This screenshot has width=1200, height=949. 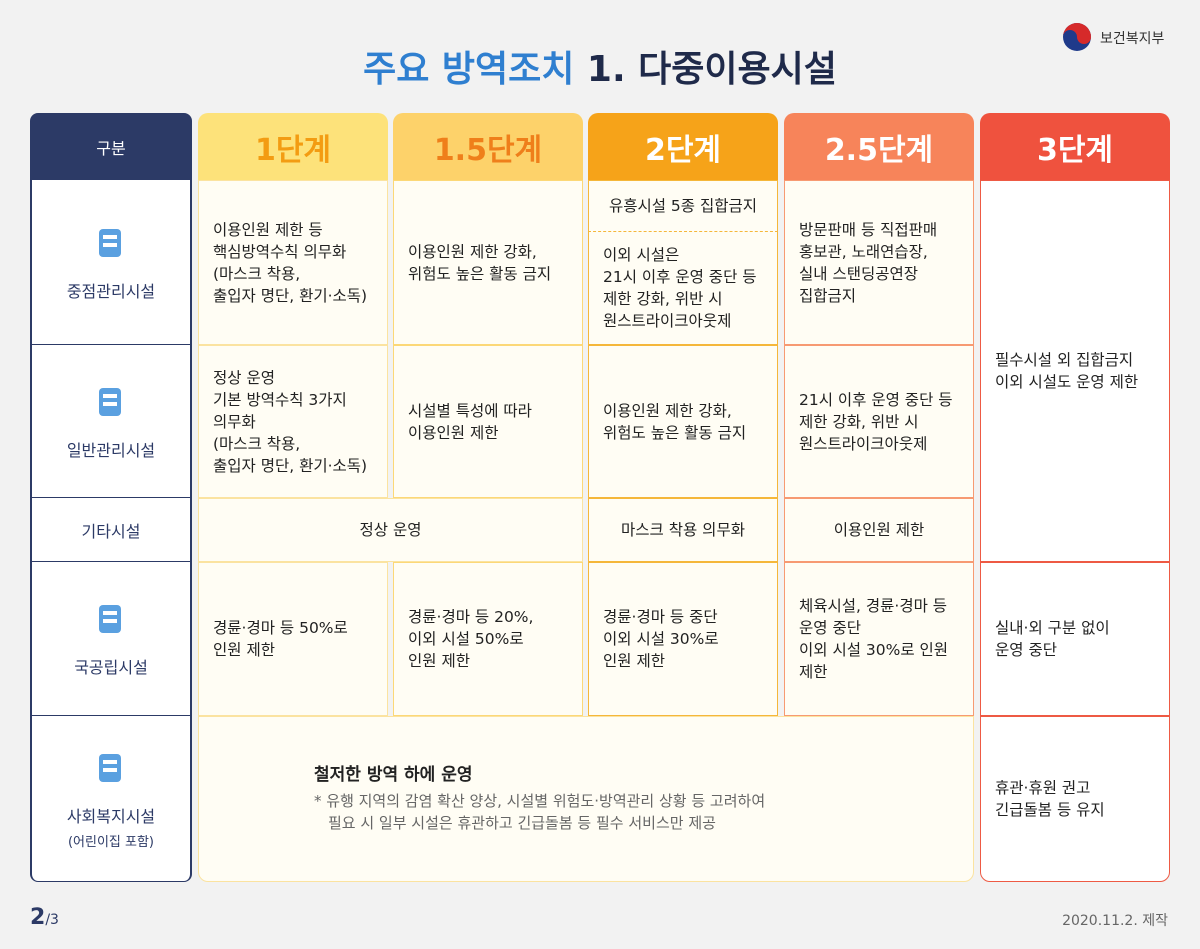 What do you see at coordinates (52, 920) in the screenshot?
I see `page-total: /3` at bounding box center [52, 920].